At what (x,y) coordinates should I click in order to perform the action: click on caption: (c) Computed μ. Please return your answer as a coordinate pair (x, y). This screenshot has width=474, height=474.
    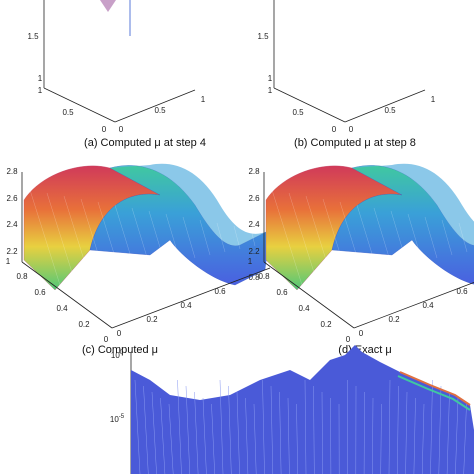
    Looking at the image, I should click on (120, 350).